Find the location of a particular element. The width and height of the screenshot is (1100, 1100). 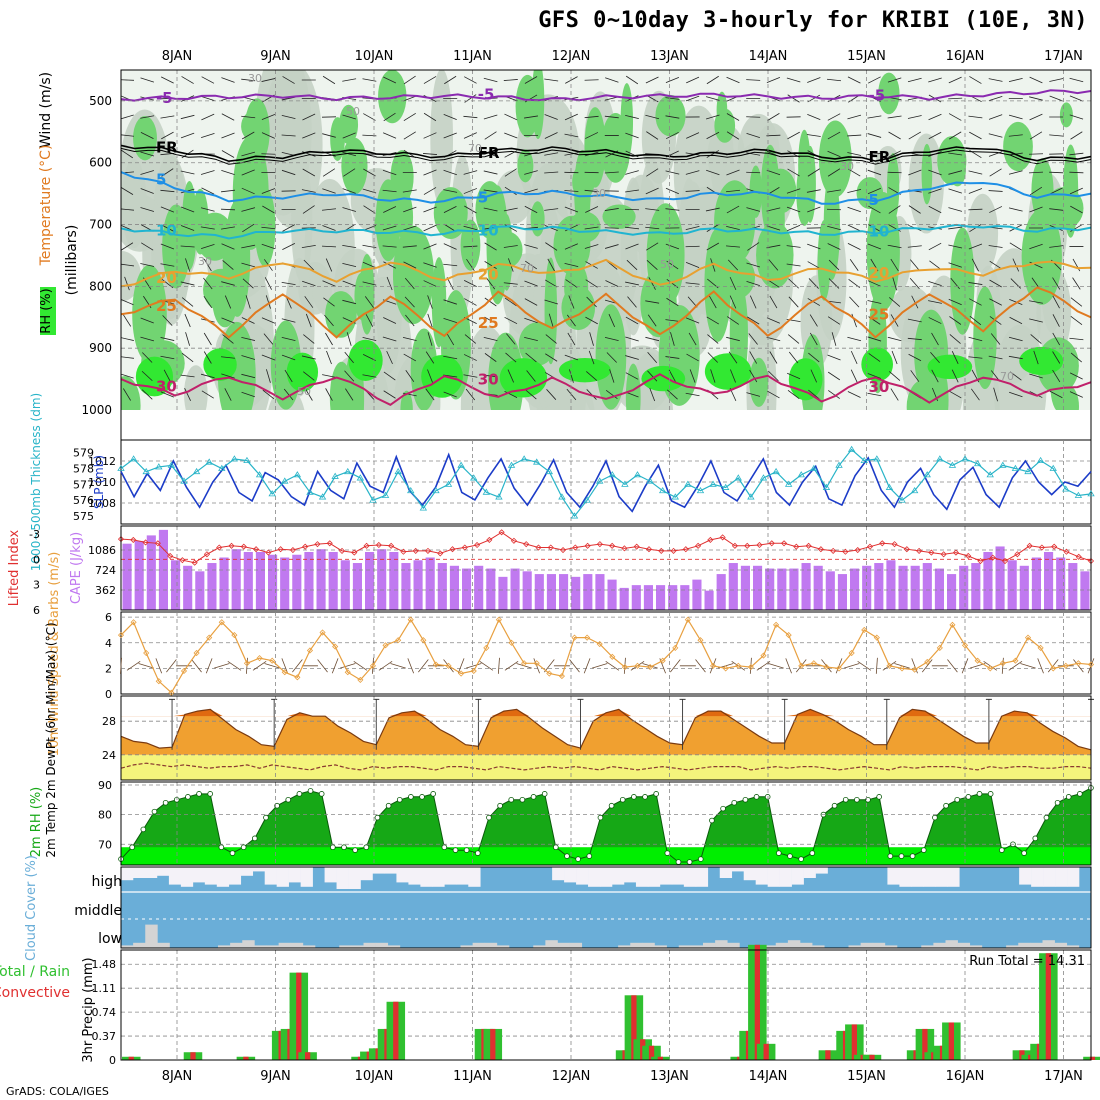

isotherm-line is located at coordinates (606, 312).